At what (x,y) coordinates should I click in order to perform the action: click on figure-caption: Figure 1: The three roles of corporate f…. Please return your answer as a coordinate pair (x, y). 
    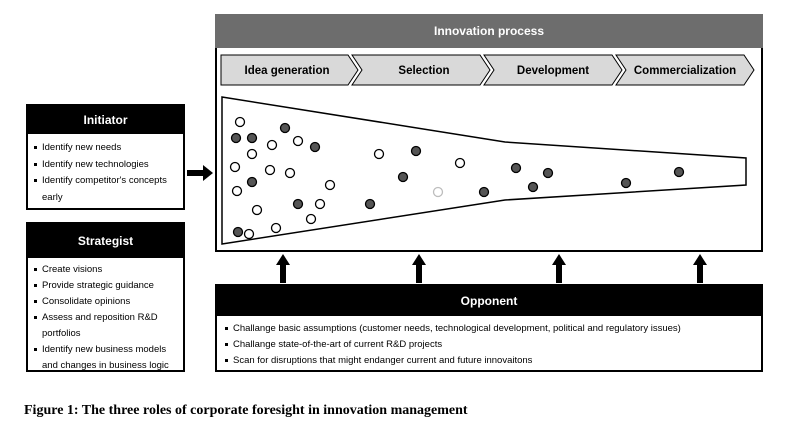
    Looking at the image, I should click on (246, 410).